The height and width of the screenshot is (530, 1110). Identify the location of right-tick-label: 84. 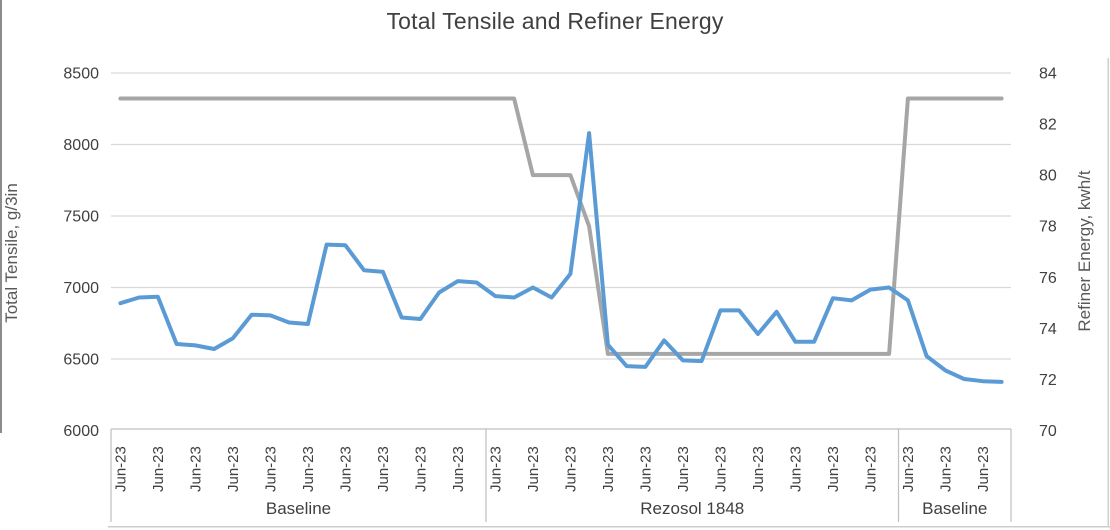
(1048, 74).